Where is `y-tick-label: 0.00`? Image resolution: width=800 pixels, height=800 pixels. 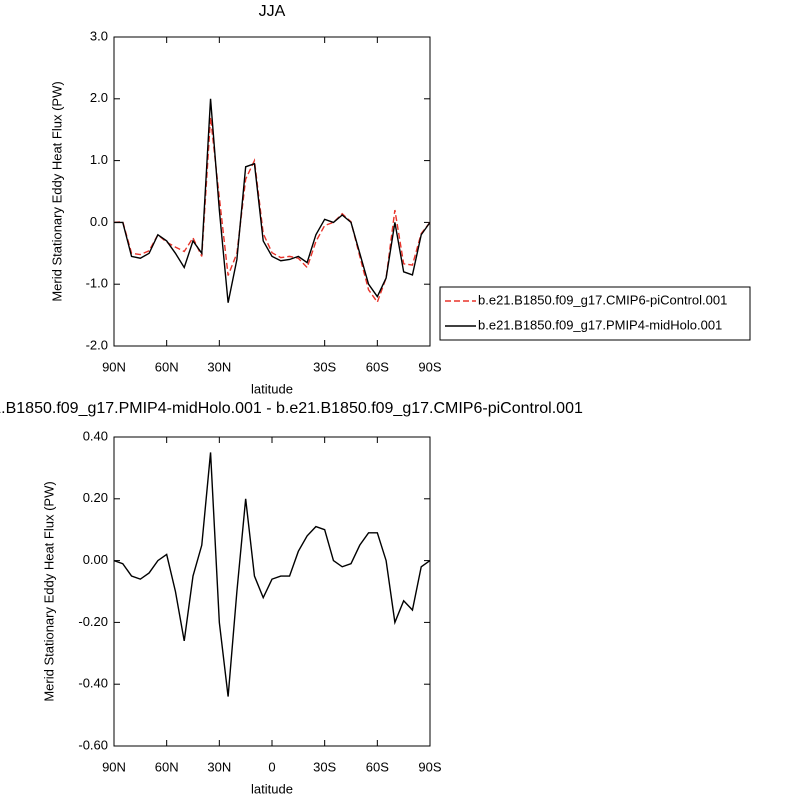 y-tick-label: 0.00 is located at coordinates (95, 559).